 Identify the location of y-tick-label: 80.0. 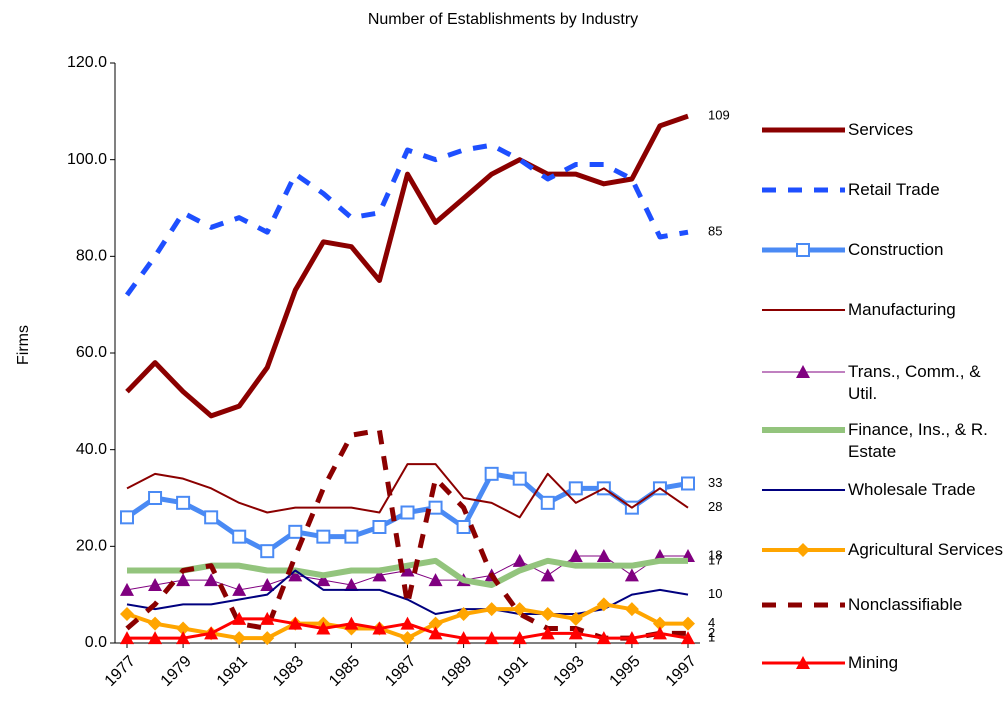
(91, 256).